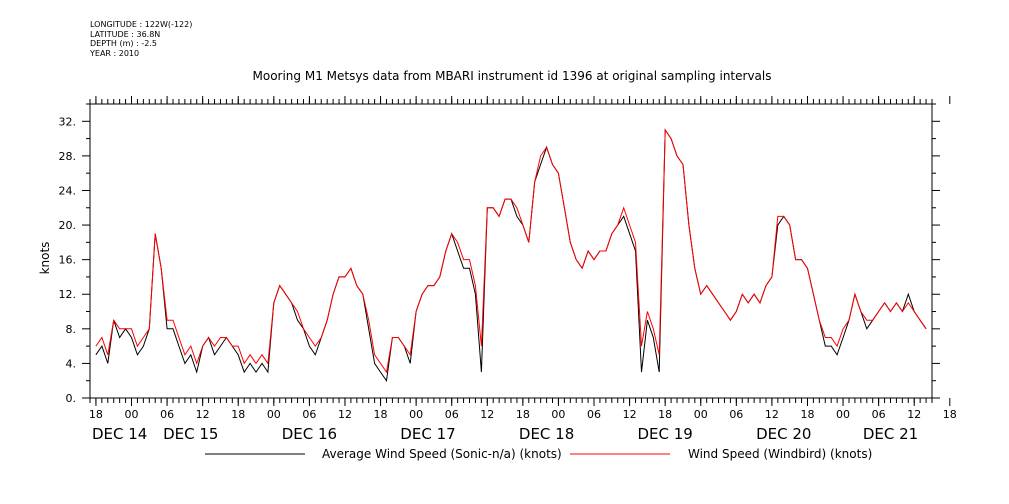  What do you see at coordinates (890, 434) in the screenshot?
I see `x-date-label: DEC 21` at bounding box center [890, 434].